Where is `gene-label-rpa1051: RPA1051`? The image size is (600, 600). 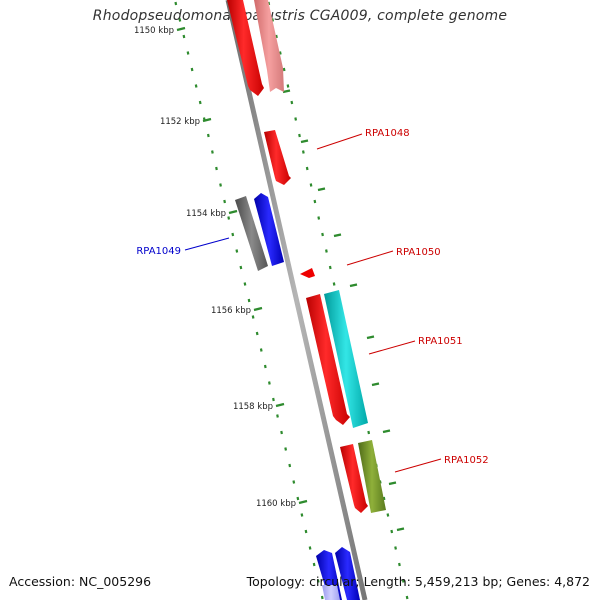
gene-label-rpa1051: RPA1051 is located at coordinates (440, 341).